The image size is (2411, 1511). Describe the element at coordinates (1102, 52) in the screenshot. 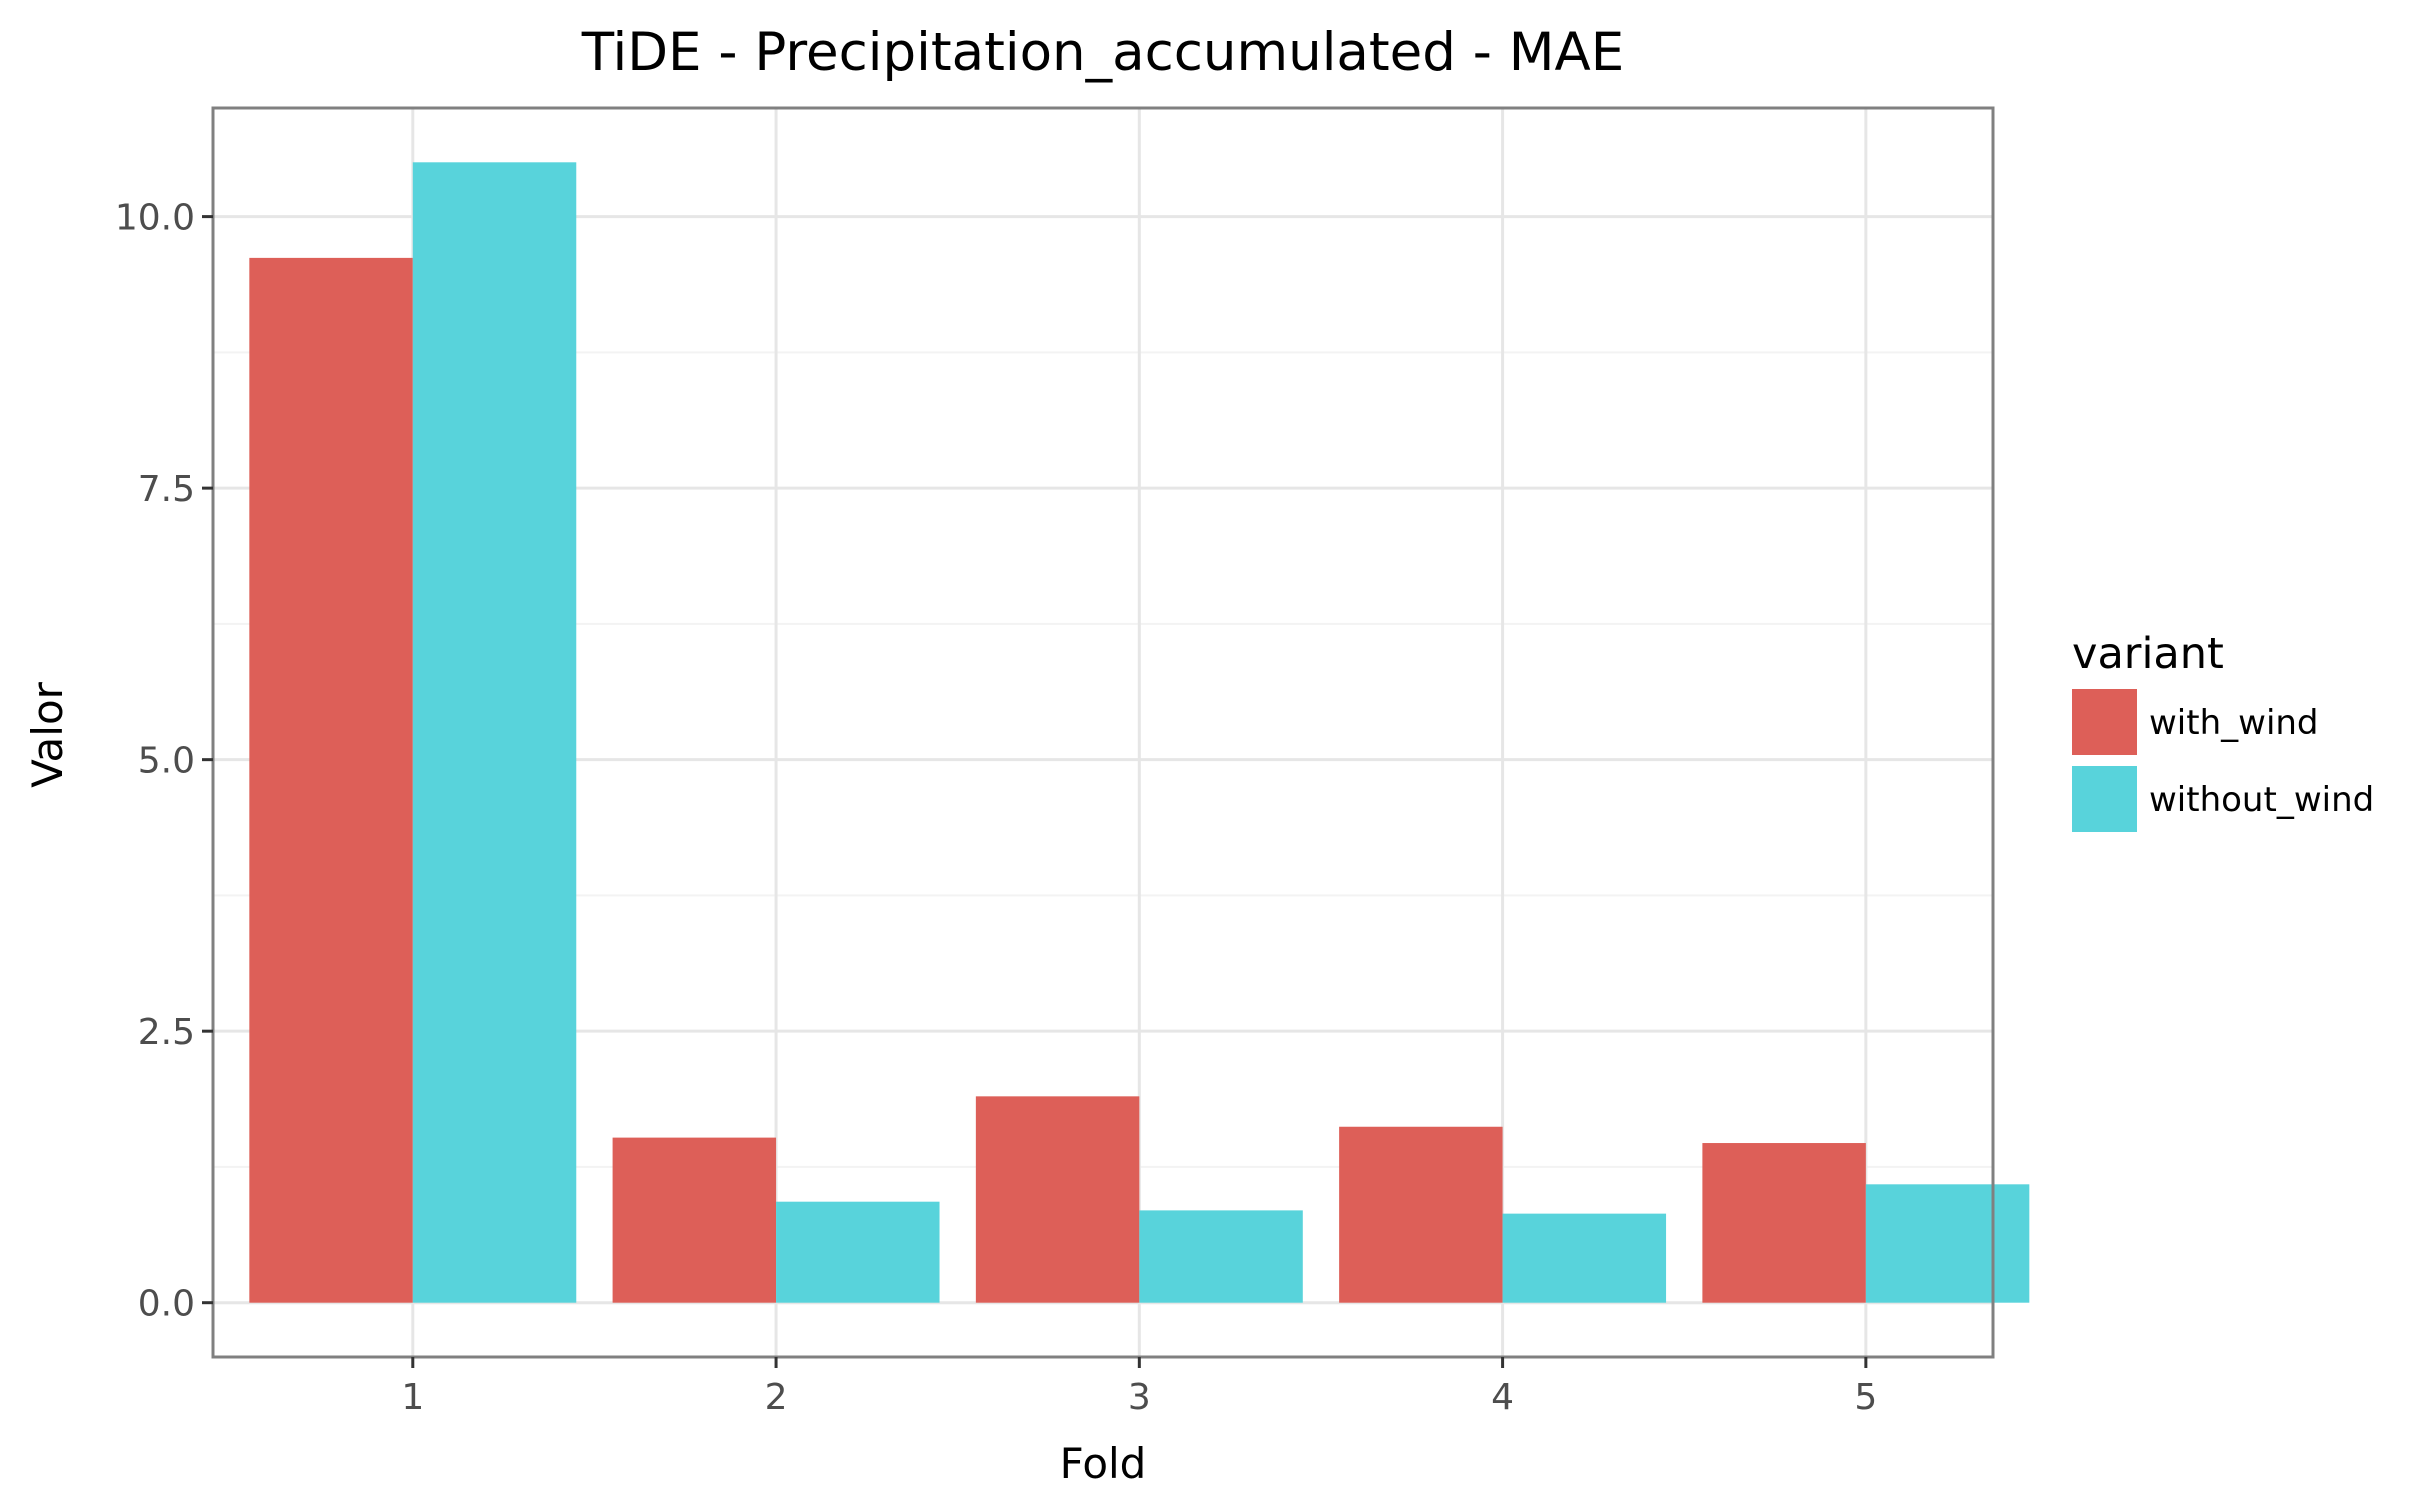

I see `chart-title: TiDE - Precipitation_accumulated - MAE` at that location.